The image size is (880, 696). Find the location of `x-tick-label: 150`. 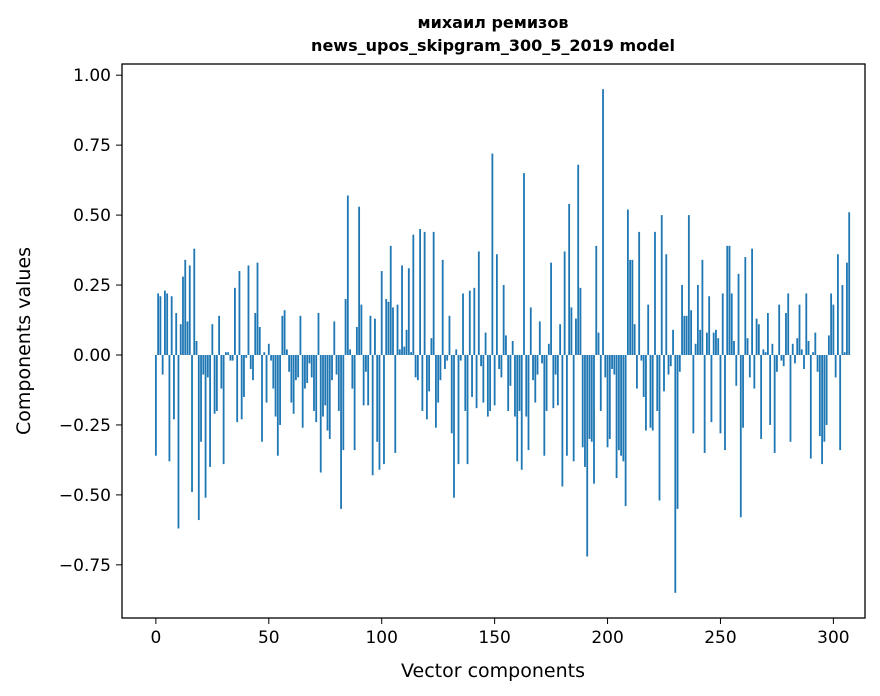

x-tick-label: 150 is located at coordinates (494, 638).